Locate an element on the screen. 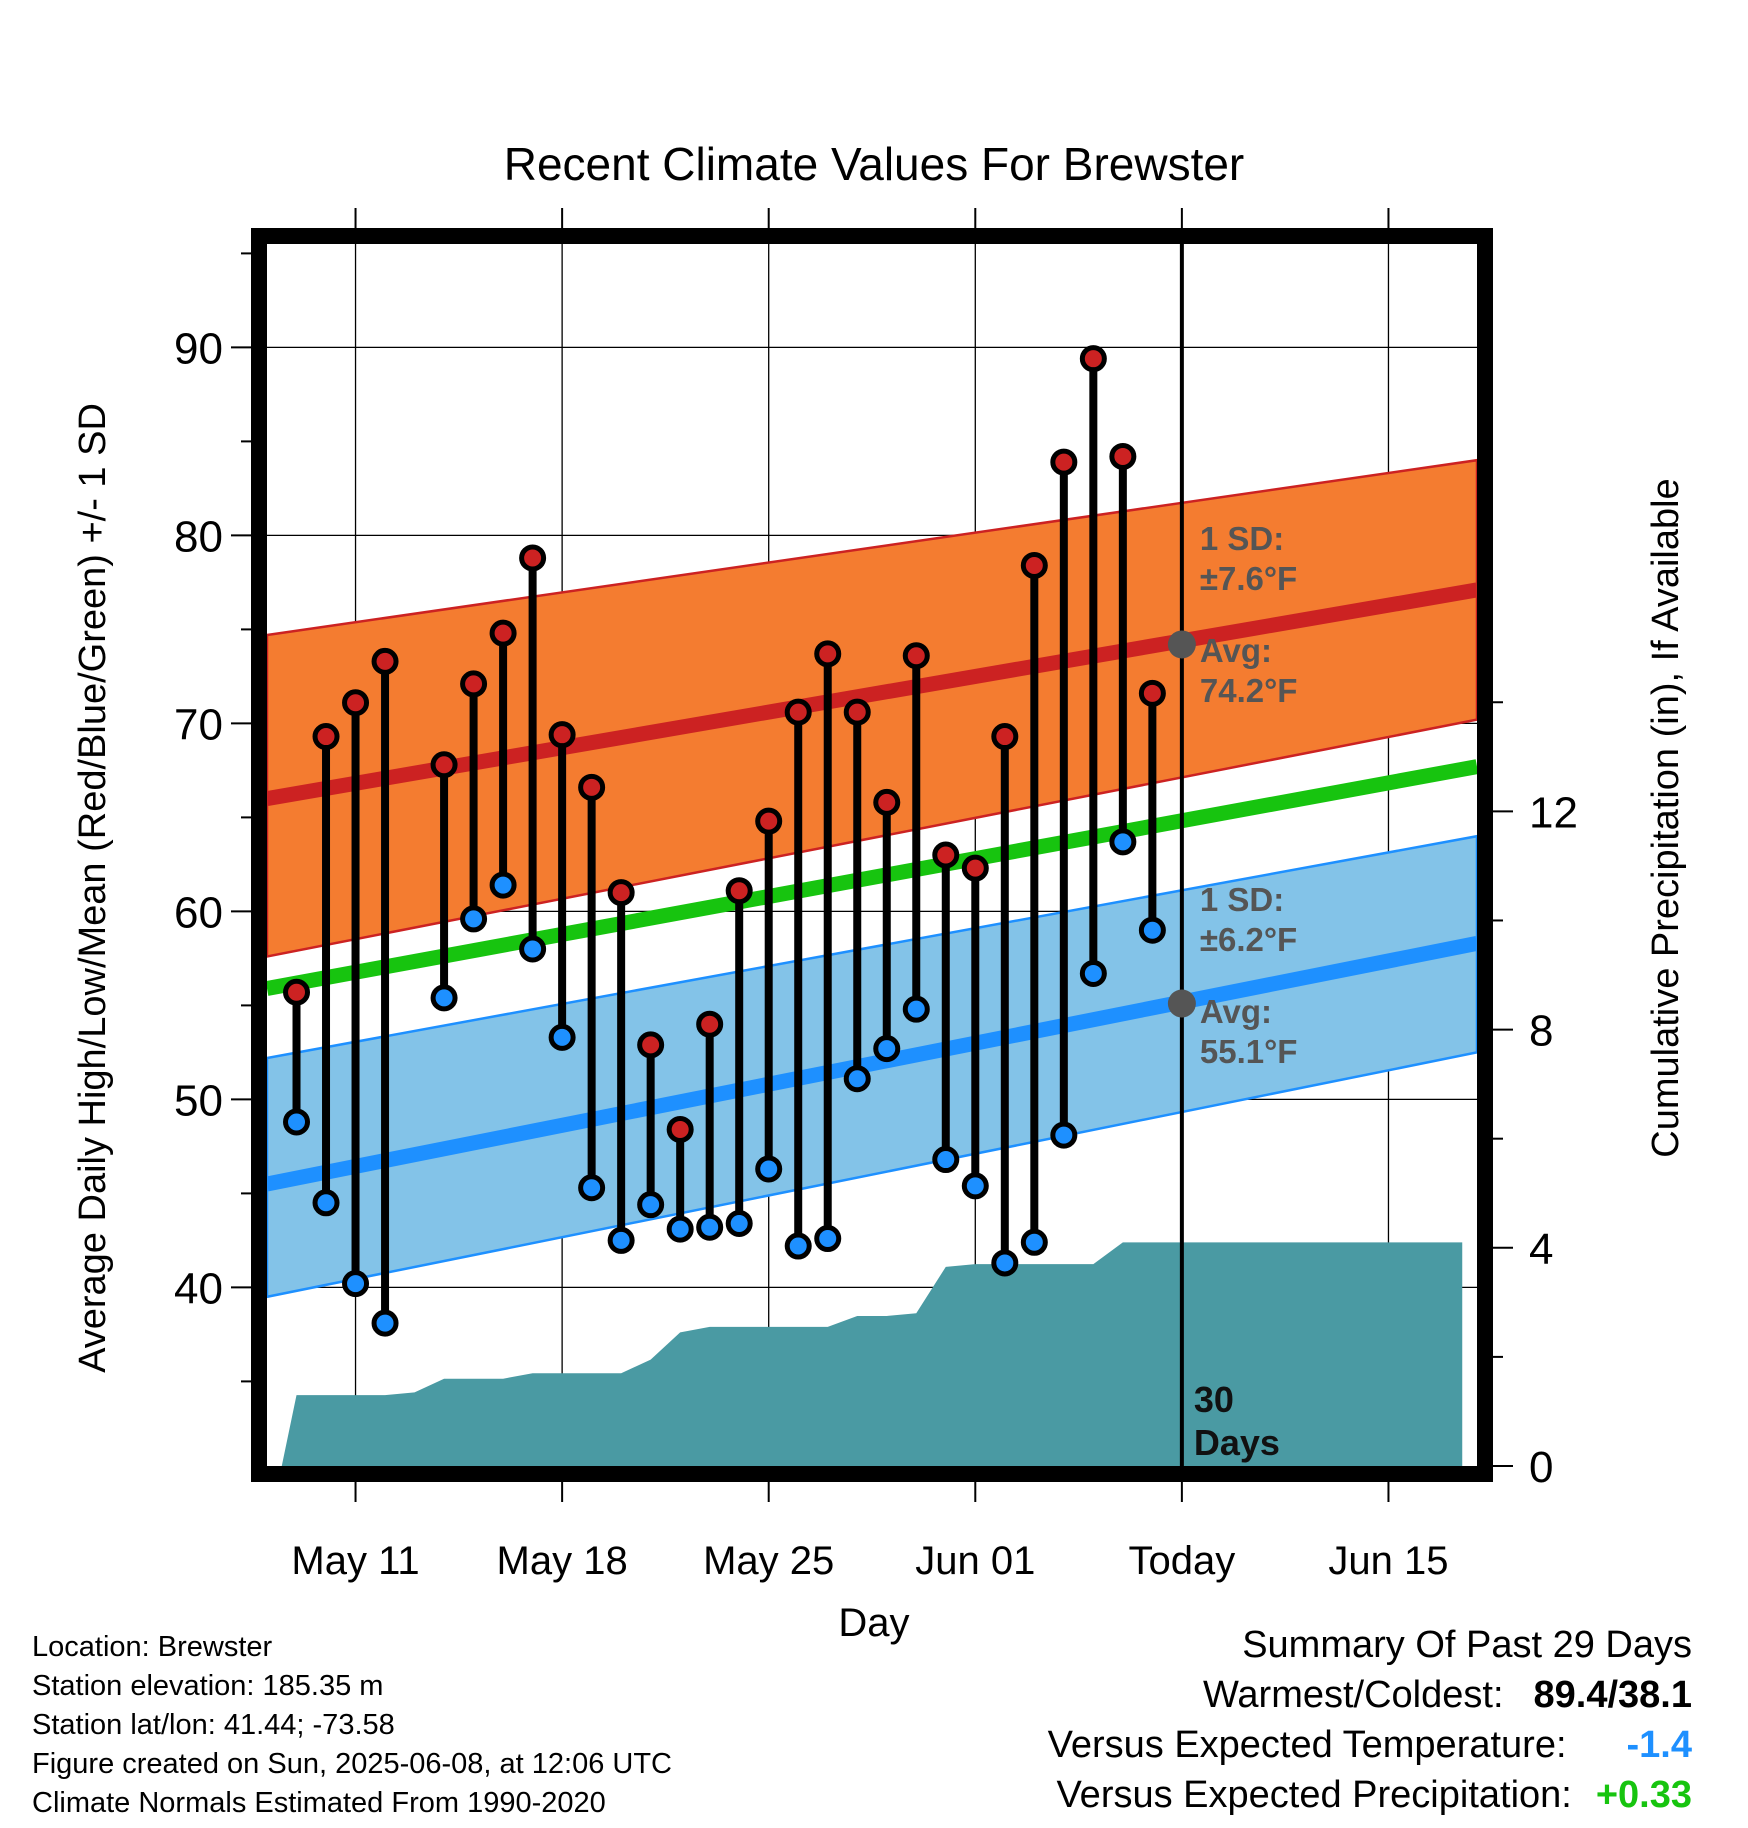  precip-value: +0.33 is located at coordinates (1643, 1795).